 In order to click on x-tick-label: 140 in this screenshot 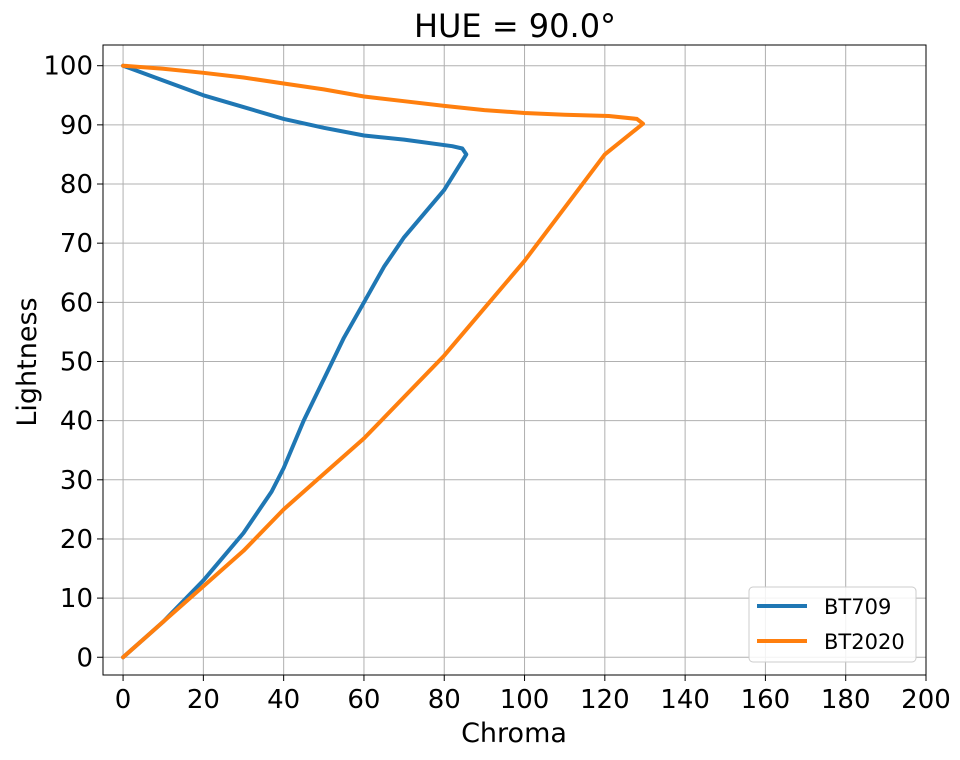, I will do `click(685, 700)`.